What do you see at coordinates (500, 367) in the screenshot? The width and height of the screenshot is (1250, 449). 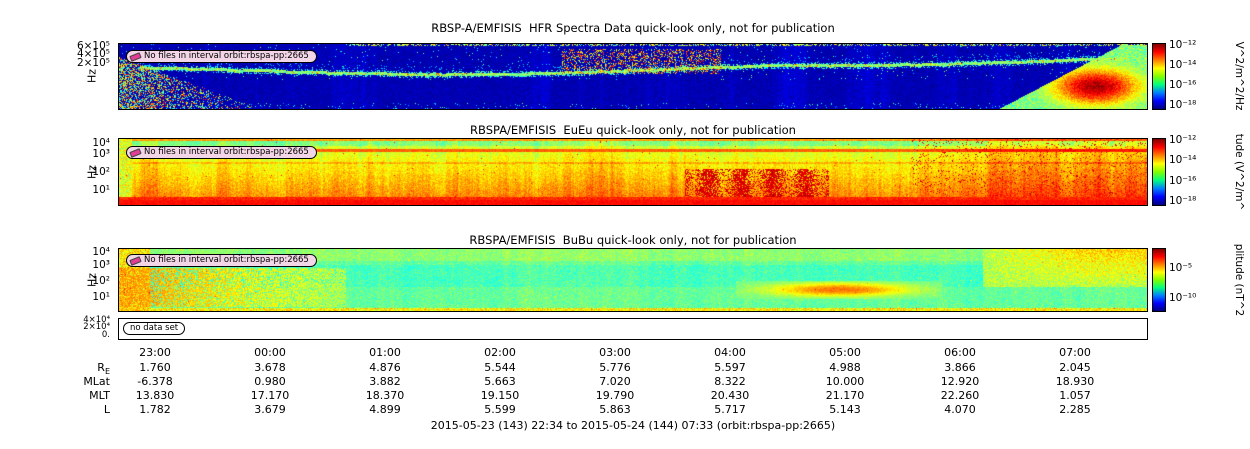 I see `ephemeris-value: 5.544` at bounding box center [500, 367].